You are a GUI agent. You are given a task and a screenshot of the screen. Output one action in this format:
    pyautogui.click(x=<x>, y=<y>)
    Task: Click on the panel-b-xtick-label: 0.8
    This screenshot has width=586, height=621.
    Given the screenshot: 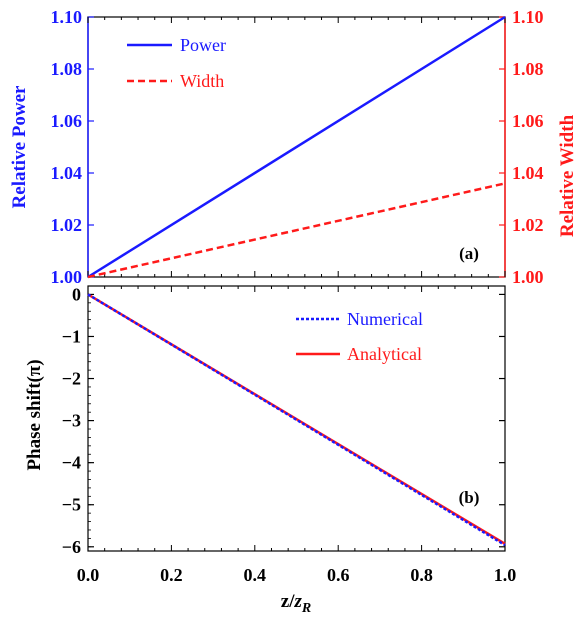 What is the action you would take?
    pyautogui.click(x=421, y=575)
    